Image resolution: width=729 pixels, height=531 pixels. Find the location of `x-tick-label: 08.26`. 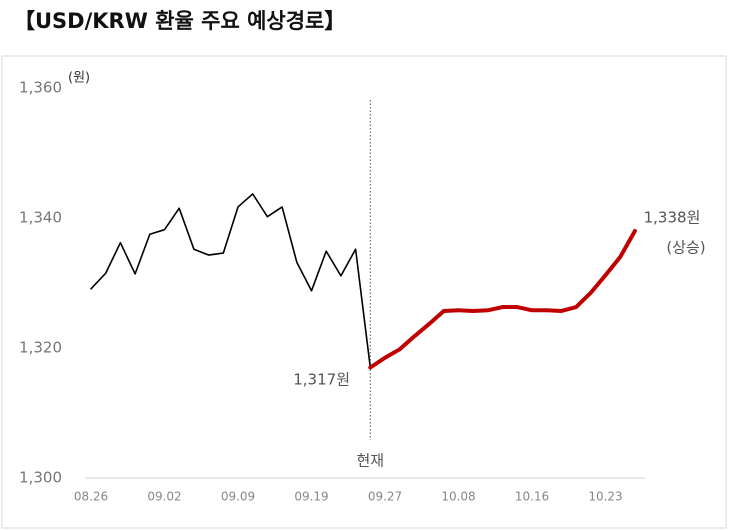

x-tick-label: 08.26 is located at coordinates (91, 497).